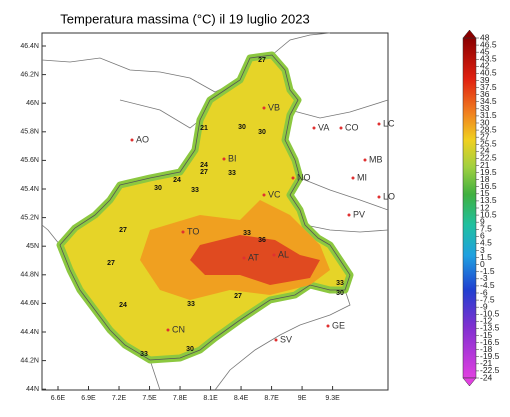 This screenshot has height=417, width=510. I want to click on city-label: VB, so click(274, 107).